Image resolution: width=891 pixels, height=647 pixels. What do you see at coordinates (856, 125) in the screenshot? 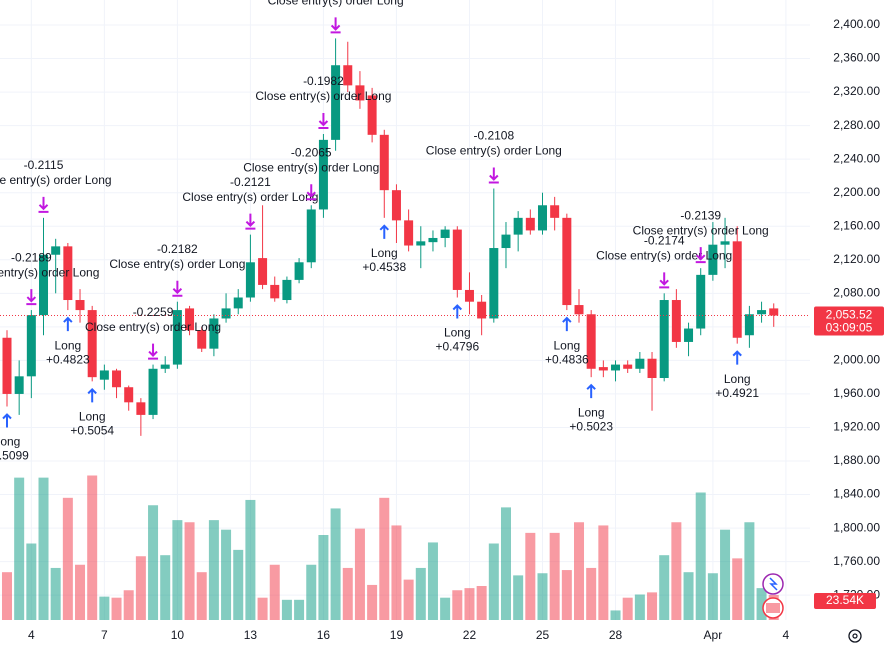
I see `y-tick-label: 2,280.00` at bounding box center [856, 125].